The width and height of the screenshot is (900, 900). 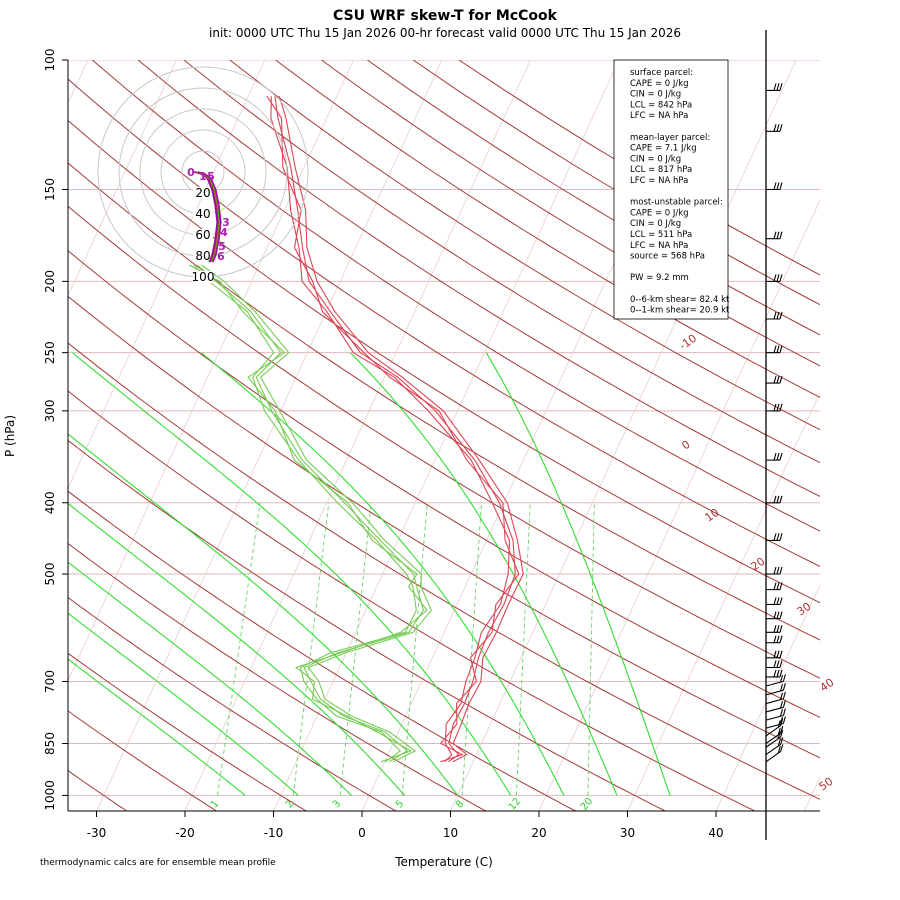 I want to click on info-box-line: surface parcel:, so click(x=661, y=73).